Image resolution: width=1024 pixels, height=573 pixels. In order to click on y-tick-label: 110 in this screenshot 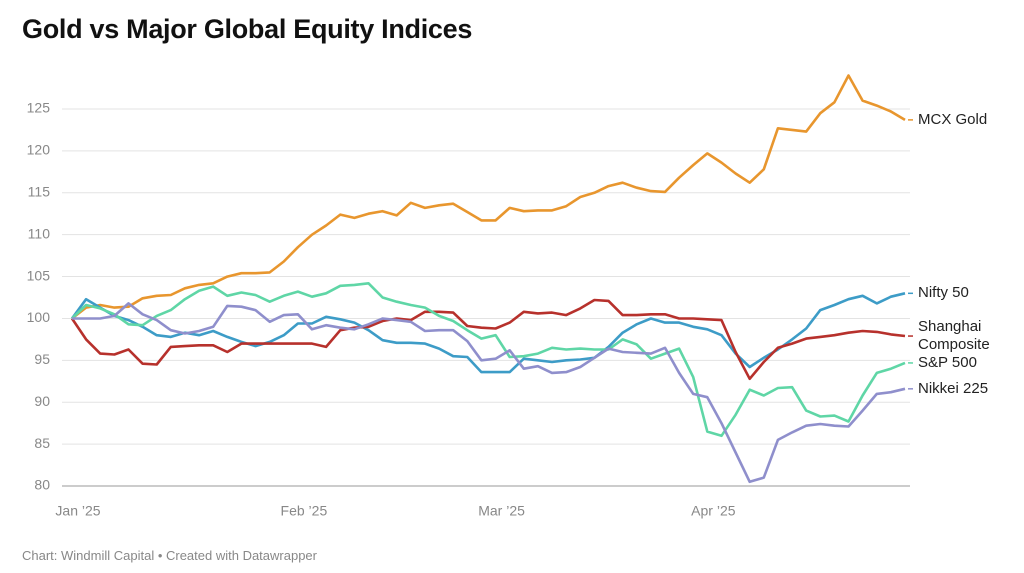, I will do `click(39, 233)`.